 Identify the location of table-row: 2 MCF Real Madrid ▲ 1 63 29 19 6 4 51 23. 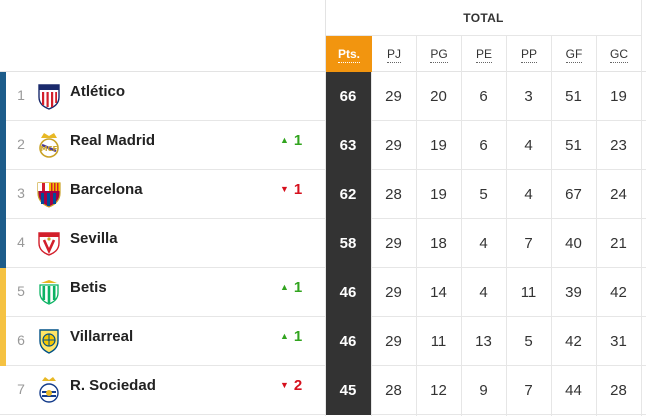
(323, 145).